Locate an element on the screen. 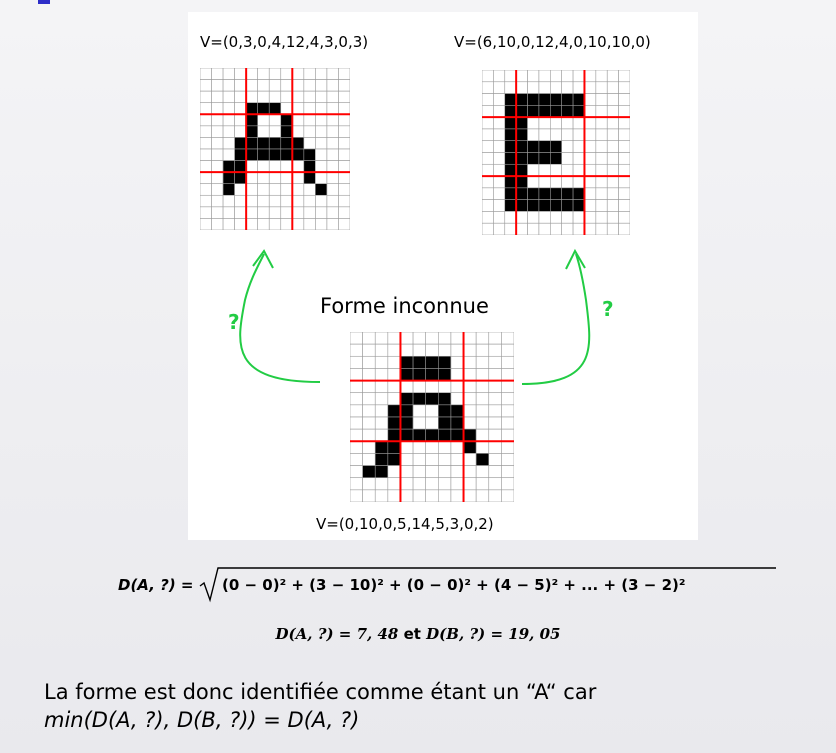  unknown-shape-title: Forme inconnue is located at coordinates (404, 306).